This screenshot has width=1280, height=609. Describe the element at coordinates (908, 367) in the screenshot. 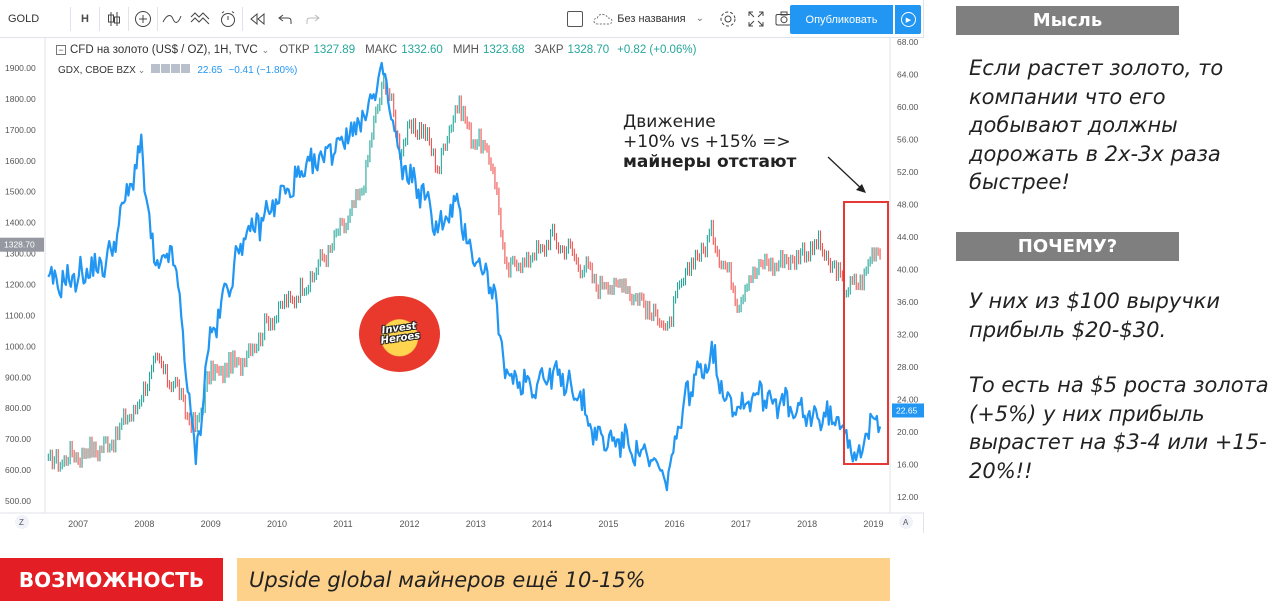

I see `right-tick-label: 28.00` at that location.